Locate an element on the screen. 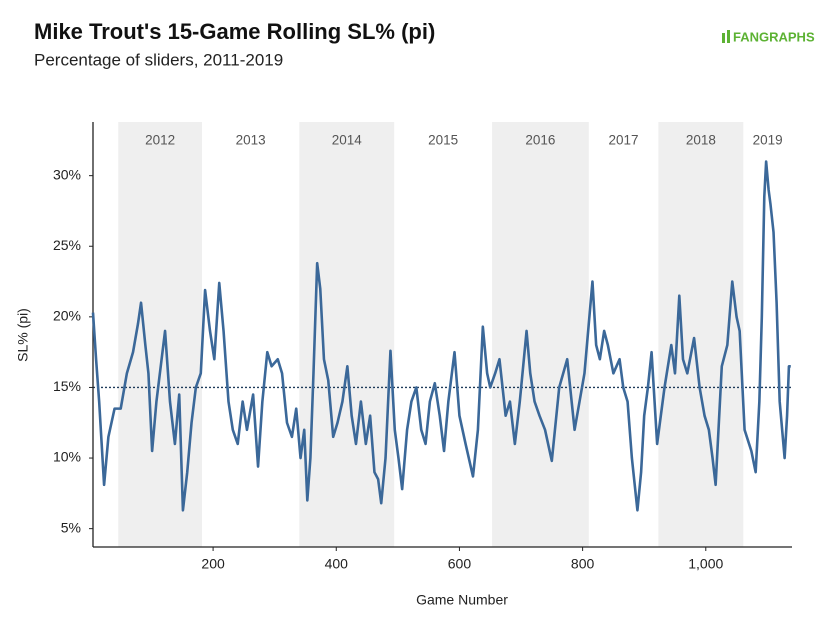 This screenshot has height=624, width=837. y-tick-label: 20% is located at coordinates (67, 316).